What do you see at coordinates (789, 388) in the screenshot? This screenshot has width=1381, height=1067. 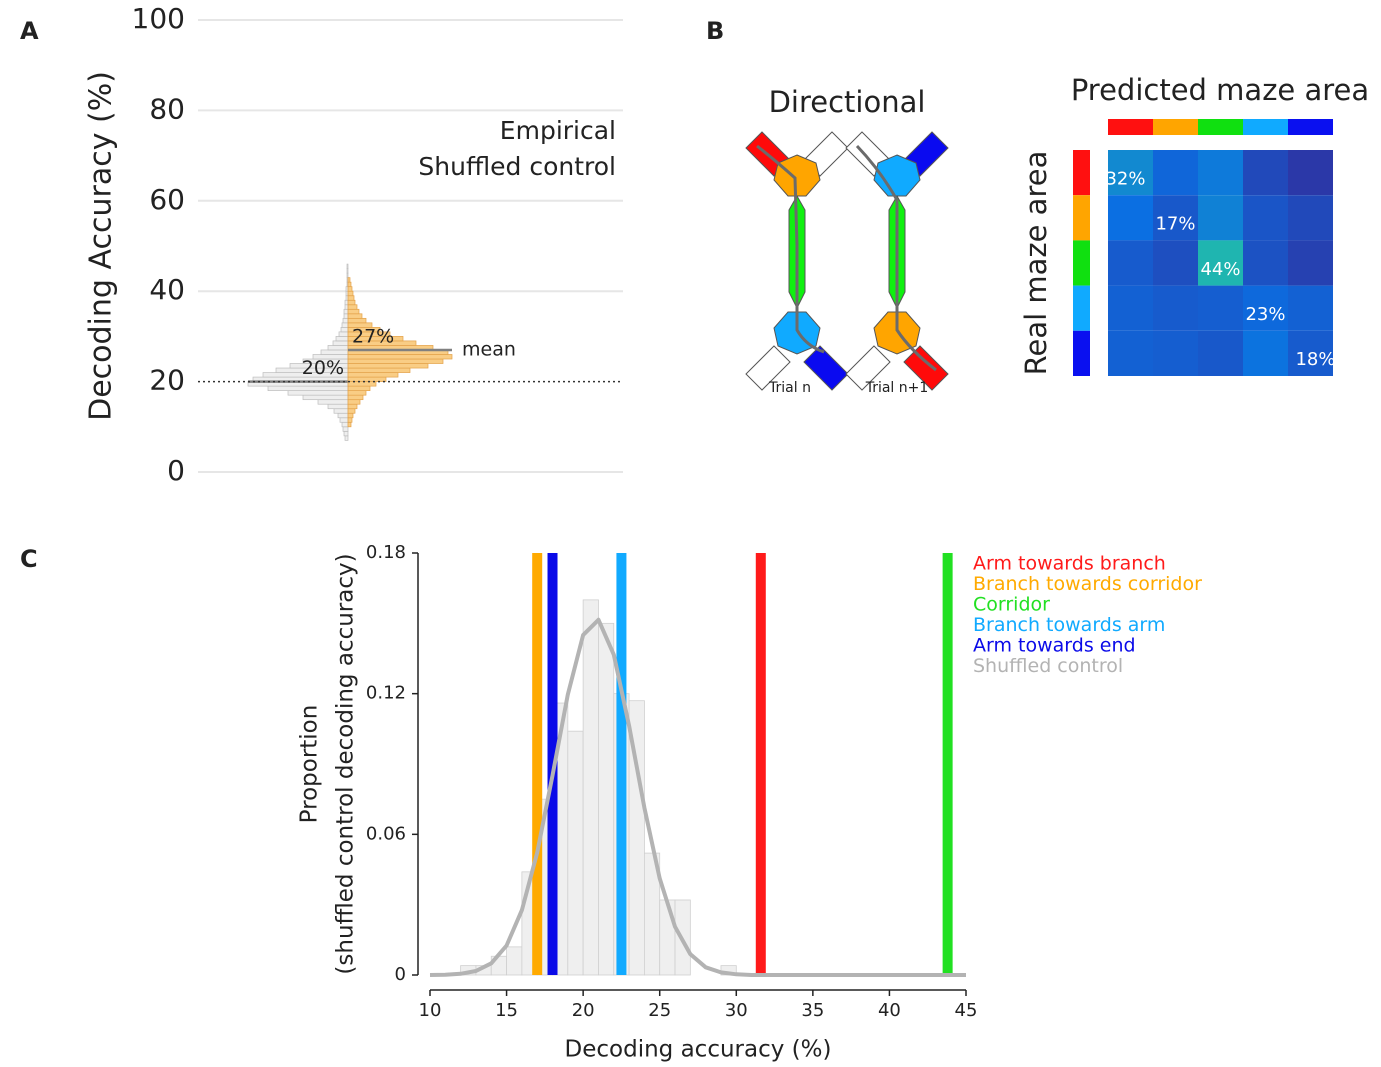 I see `maze-caption: Trial n` at bounding box center [789, 388].